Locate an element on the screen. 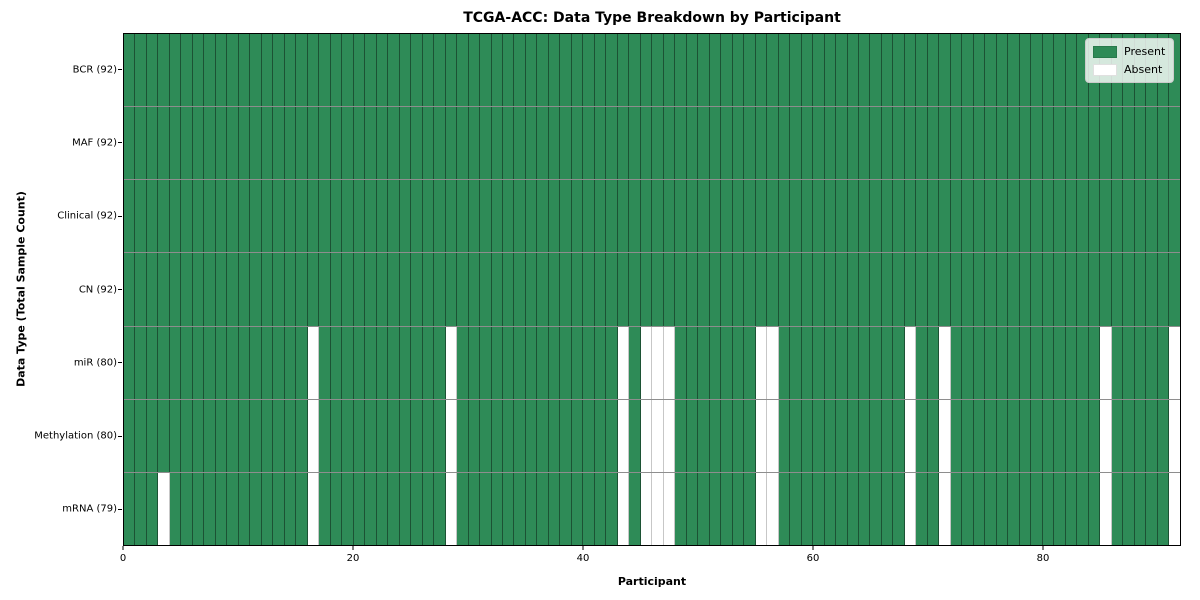 The width and height of the screenshot is (1200, 600). heatmap-row-miR is located at coordinates (652, 362).